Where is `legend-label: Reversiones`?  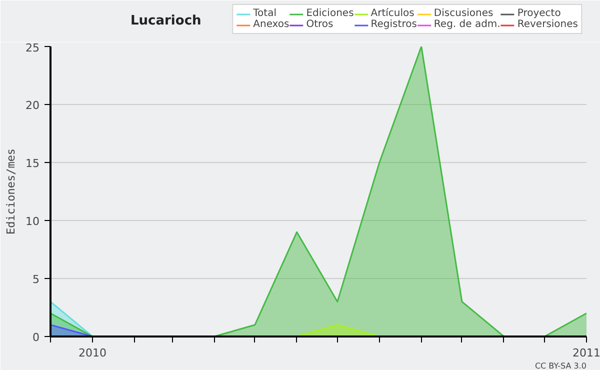
legend-label: Reversiones is located at coordinates (547, 24).